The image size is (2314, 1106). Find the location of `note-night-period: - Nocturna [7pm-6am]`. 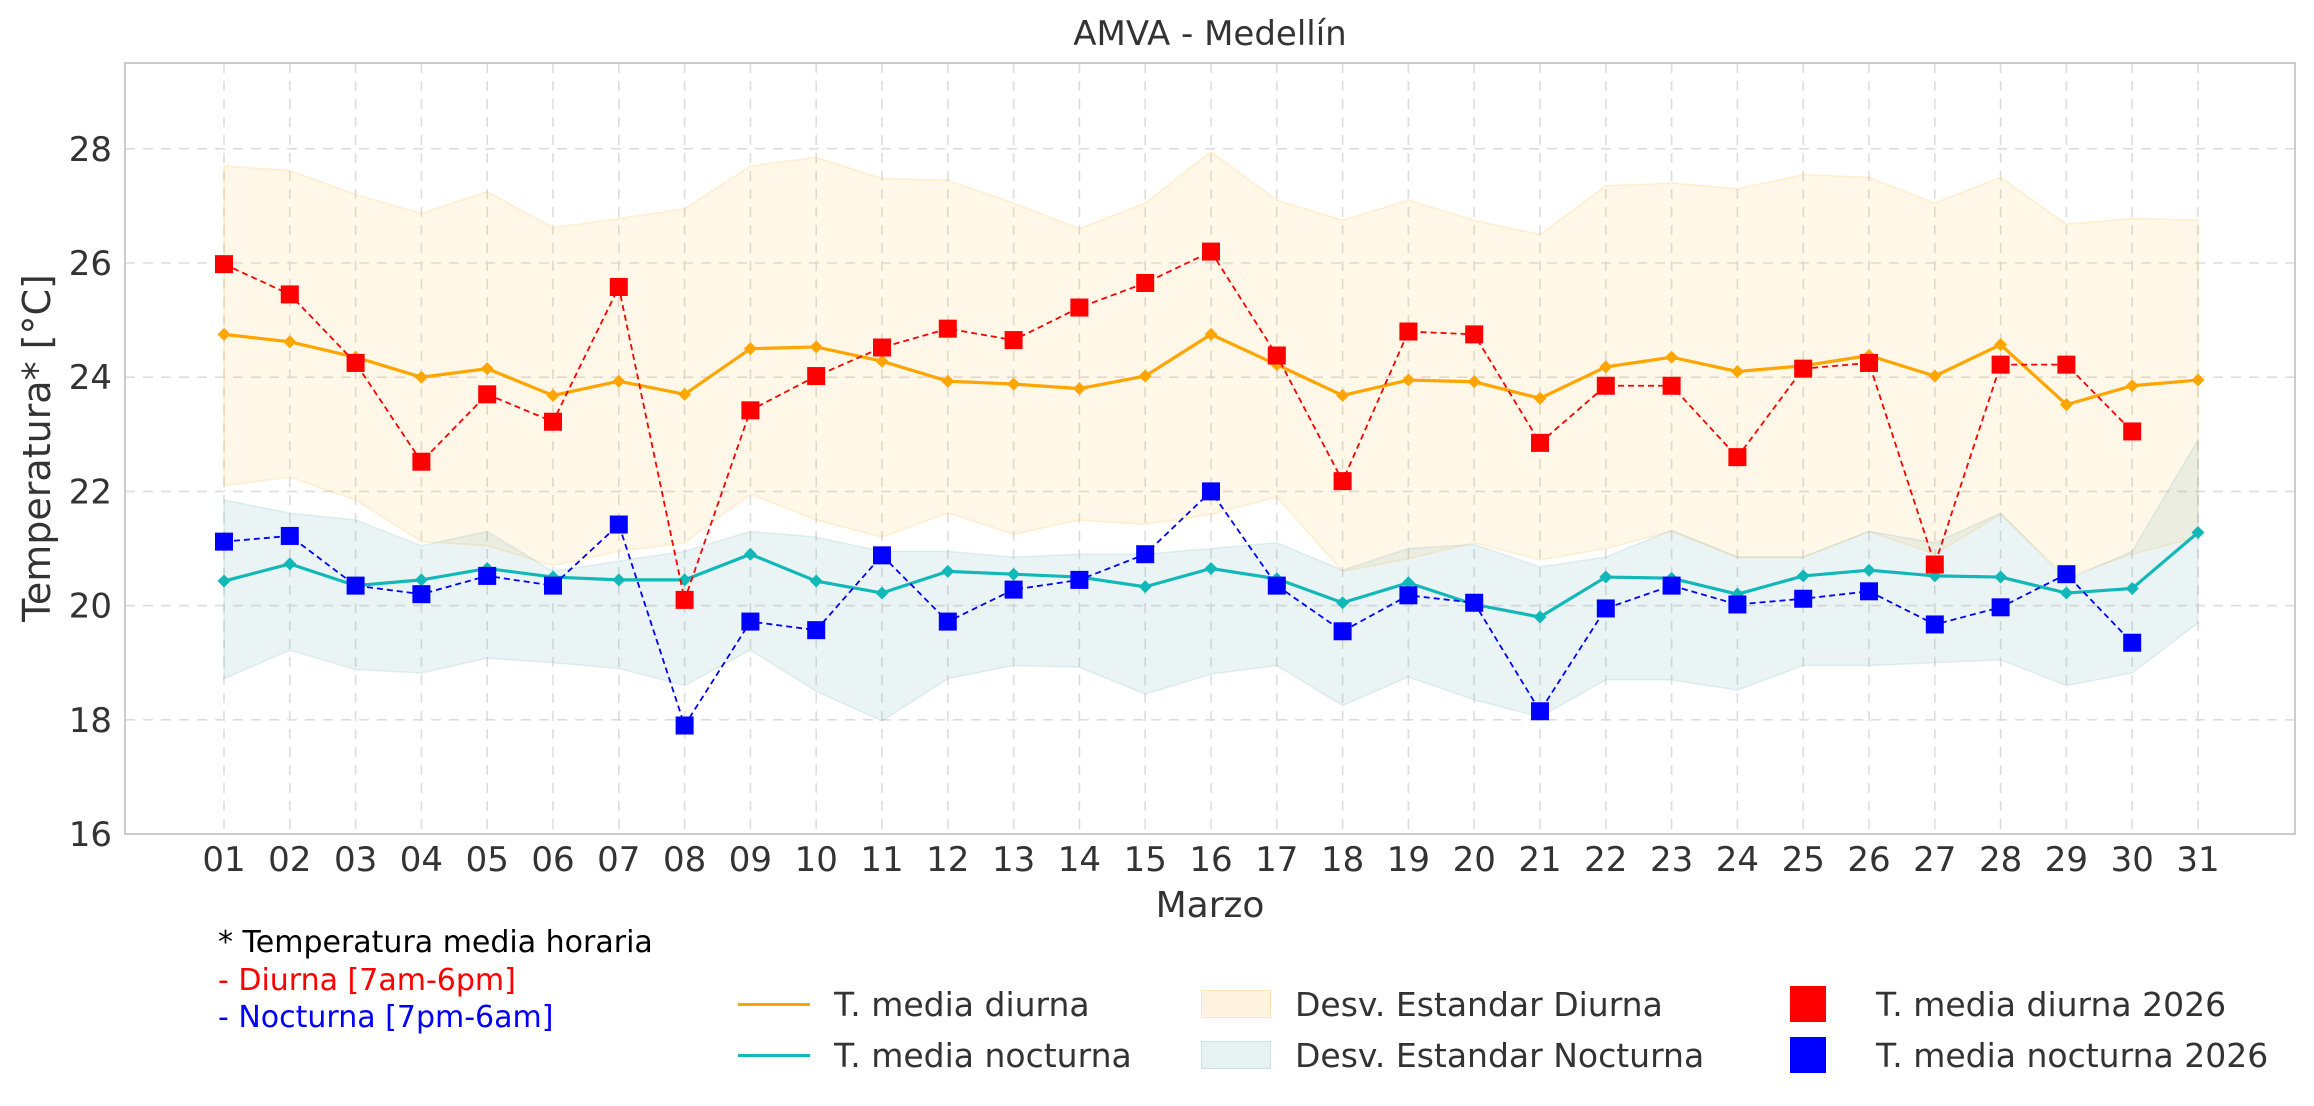

note-night-period: - Nocturna [7pm-6am] is located at coordinates (386, 1017).